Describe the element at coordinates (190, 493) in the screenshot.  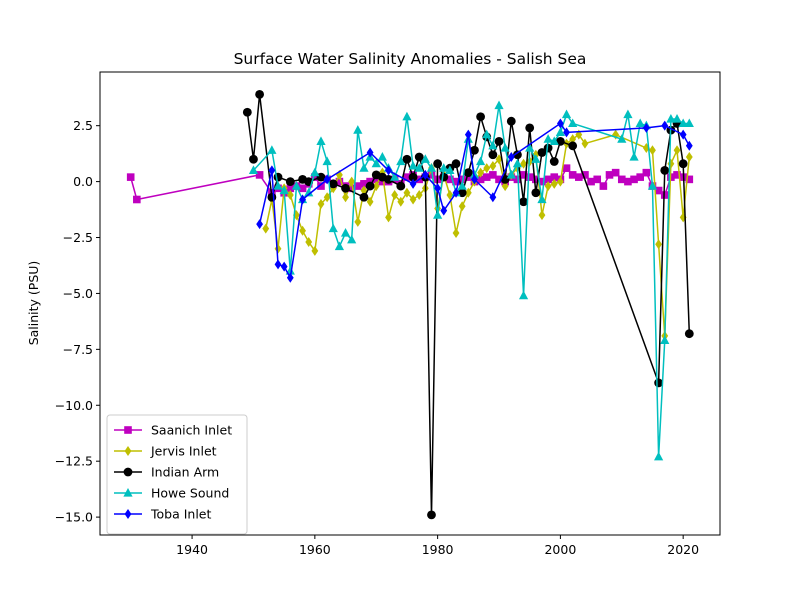
I see `legend-label: Howe Sound` at that location.